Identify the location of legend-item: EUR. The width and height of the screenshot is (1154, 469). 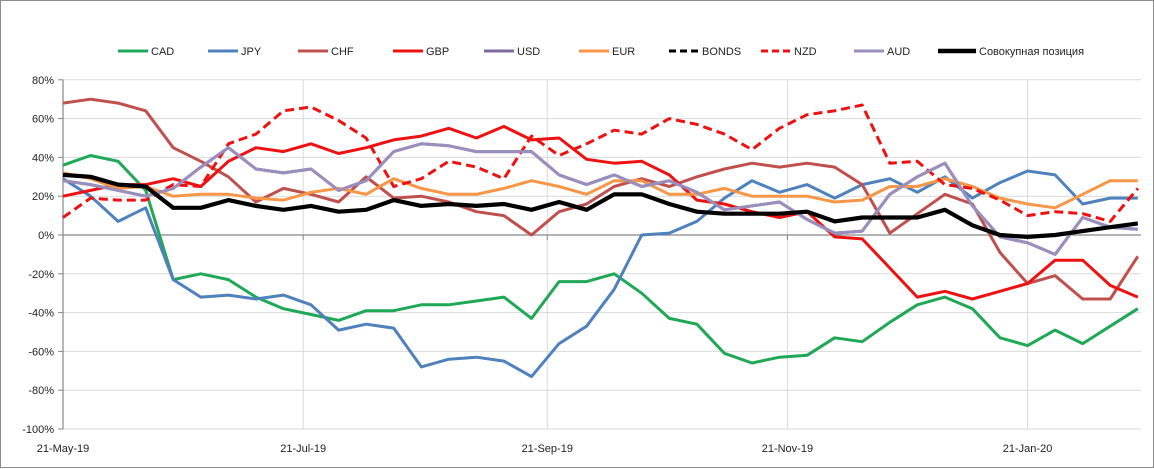
(607, 52).